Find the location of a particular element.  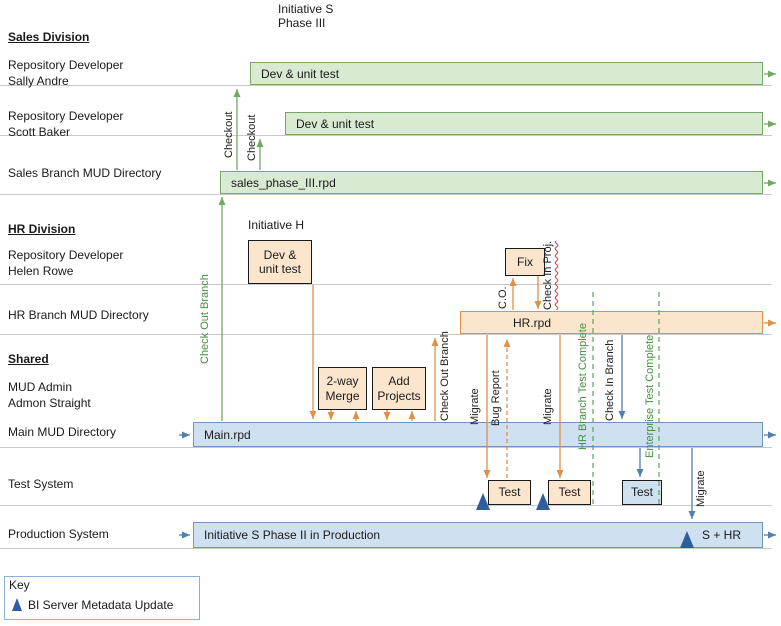

bug-report-label: Bug Report is located at coordinates (496, 398).